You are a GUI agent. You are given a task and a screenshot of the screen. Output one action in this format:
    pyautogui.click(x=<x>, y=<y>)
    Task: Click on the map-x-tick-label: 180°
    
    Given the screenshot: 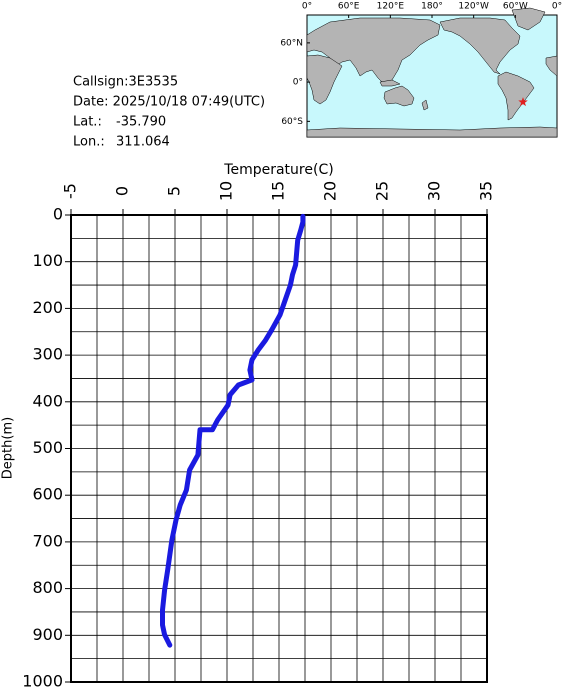 What is the action you would take?
    pyautogui.click(x=432, y=7)
    